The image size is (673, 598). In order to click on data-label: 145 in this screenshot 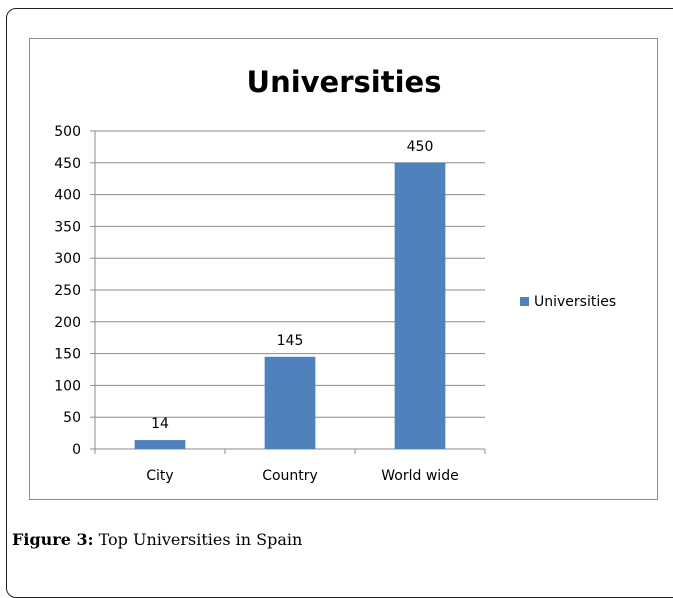, I will do `click(290, 341)`.